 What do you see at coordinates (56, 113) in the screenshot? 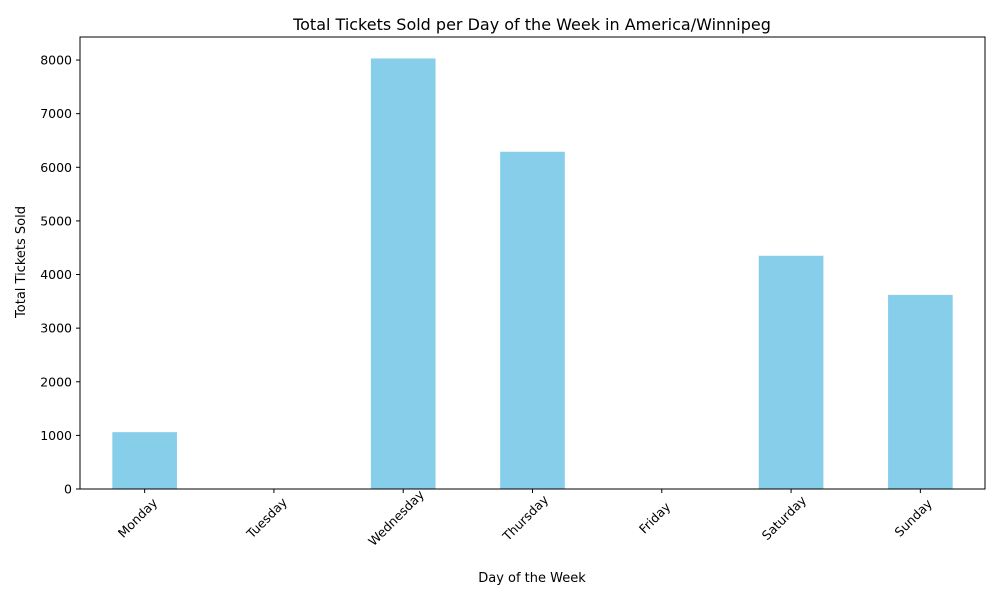
I see `y-tick-label: 7000` at bounding box center [56, 113].